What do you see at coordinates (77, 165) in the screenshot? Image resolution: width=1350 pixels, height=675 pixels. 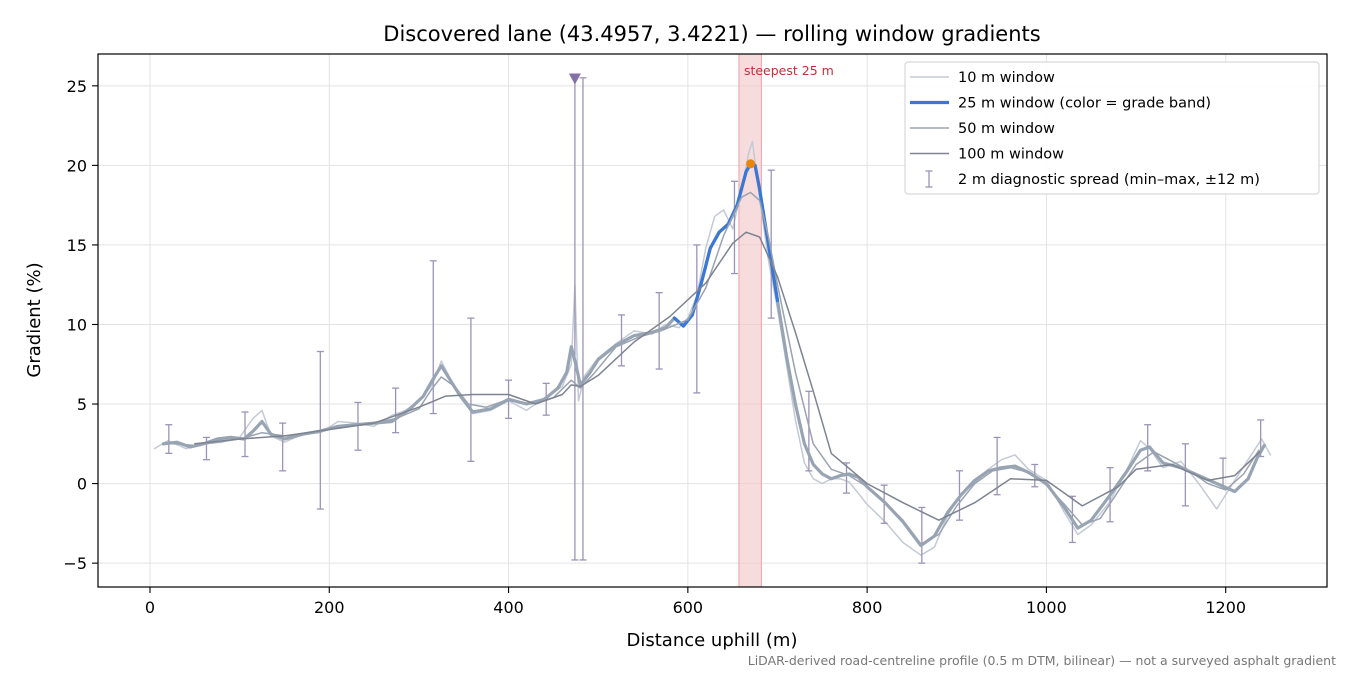 I see `y-tick-label: 20` at bounding box center [77, 165].